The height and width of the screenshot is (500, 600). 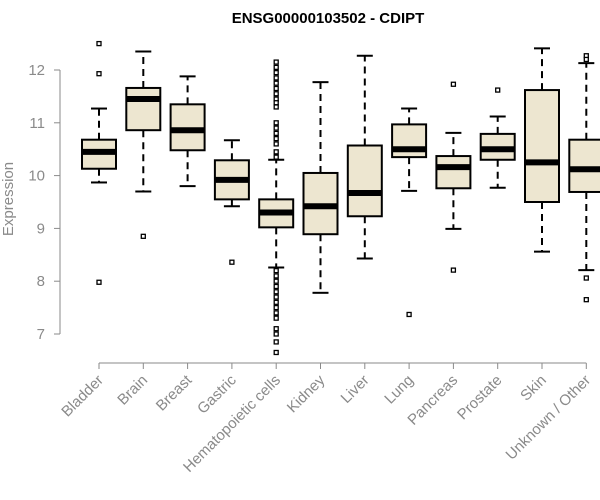 I want to click on box-pancreas, so click(x=453, y=177).